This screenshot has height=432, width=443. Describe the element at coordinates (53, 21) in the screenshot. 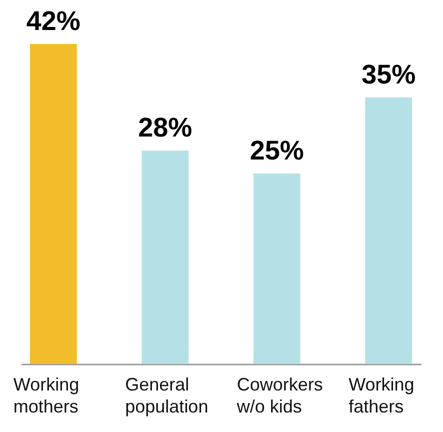

I see `data-label: 42%` at that location.